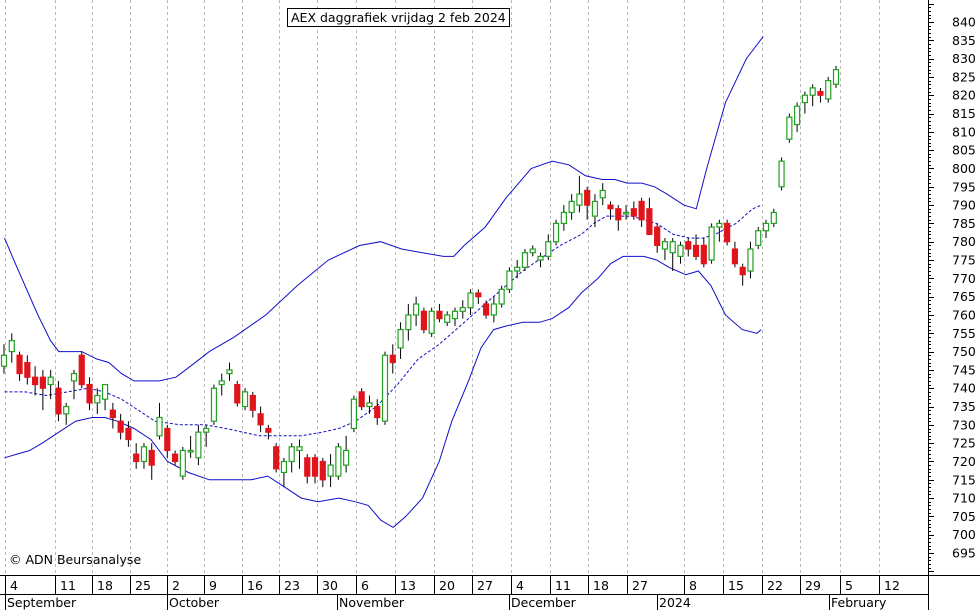  I want to click on y-tick-label: 805, so click(964, 150).